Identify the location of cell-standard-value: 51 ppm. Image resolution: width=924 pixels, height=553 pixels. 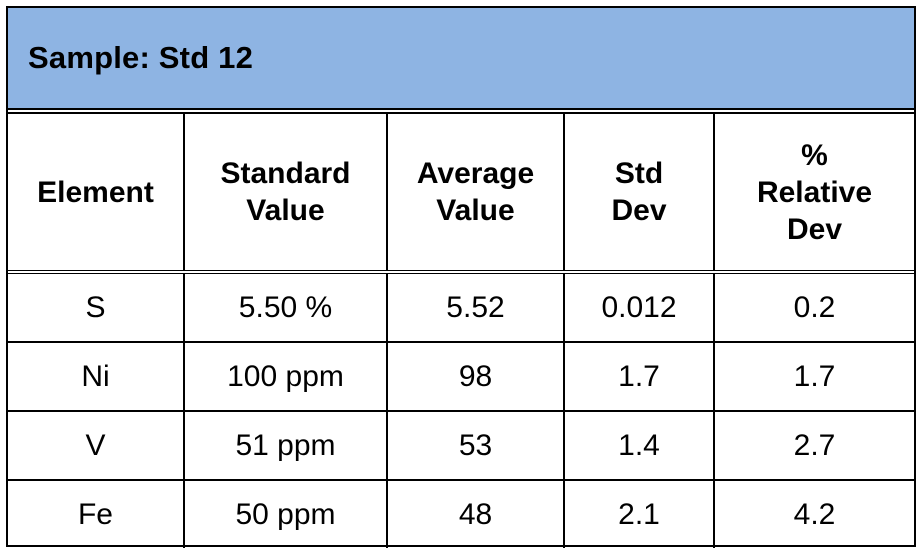
(285, 445).